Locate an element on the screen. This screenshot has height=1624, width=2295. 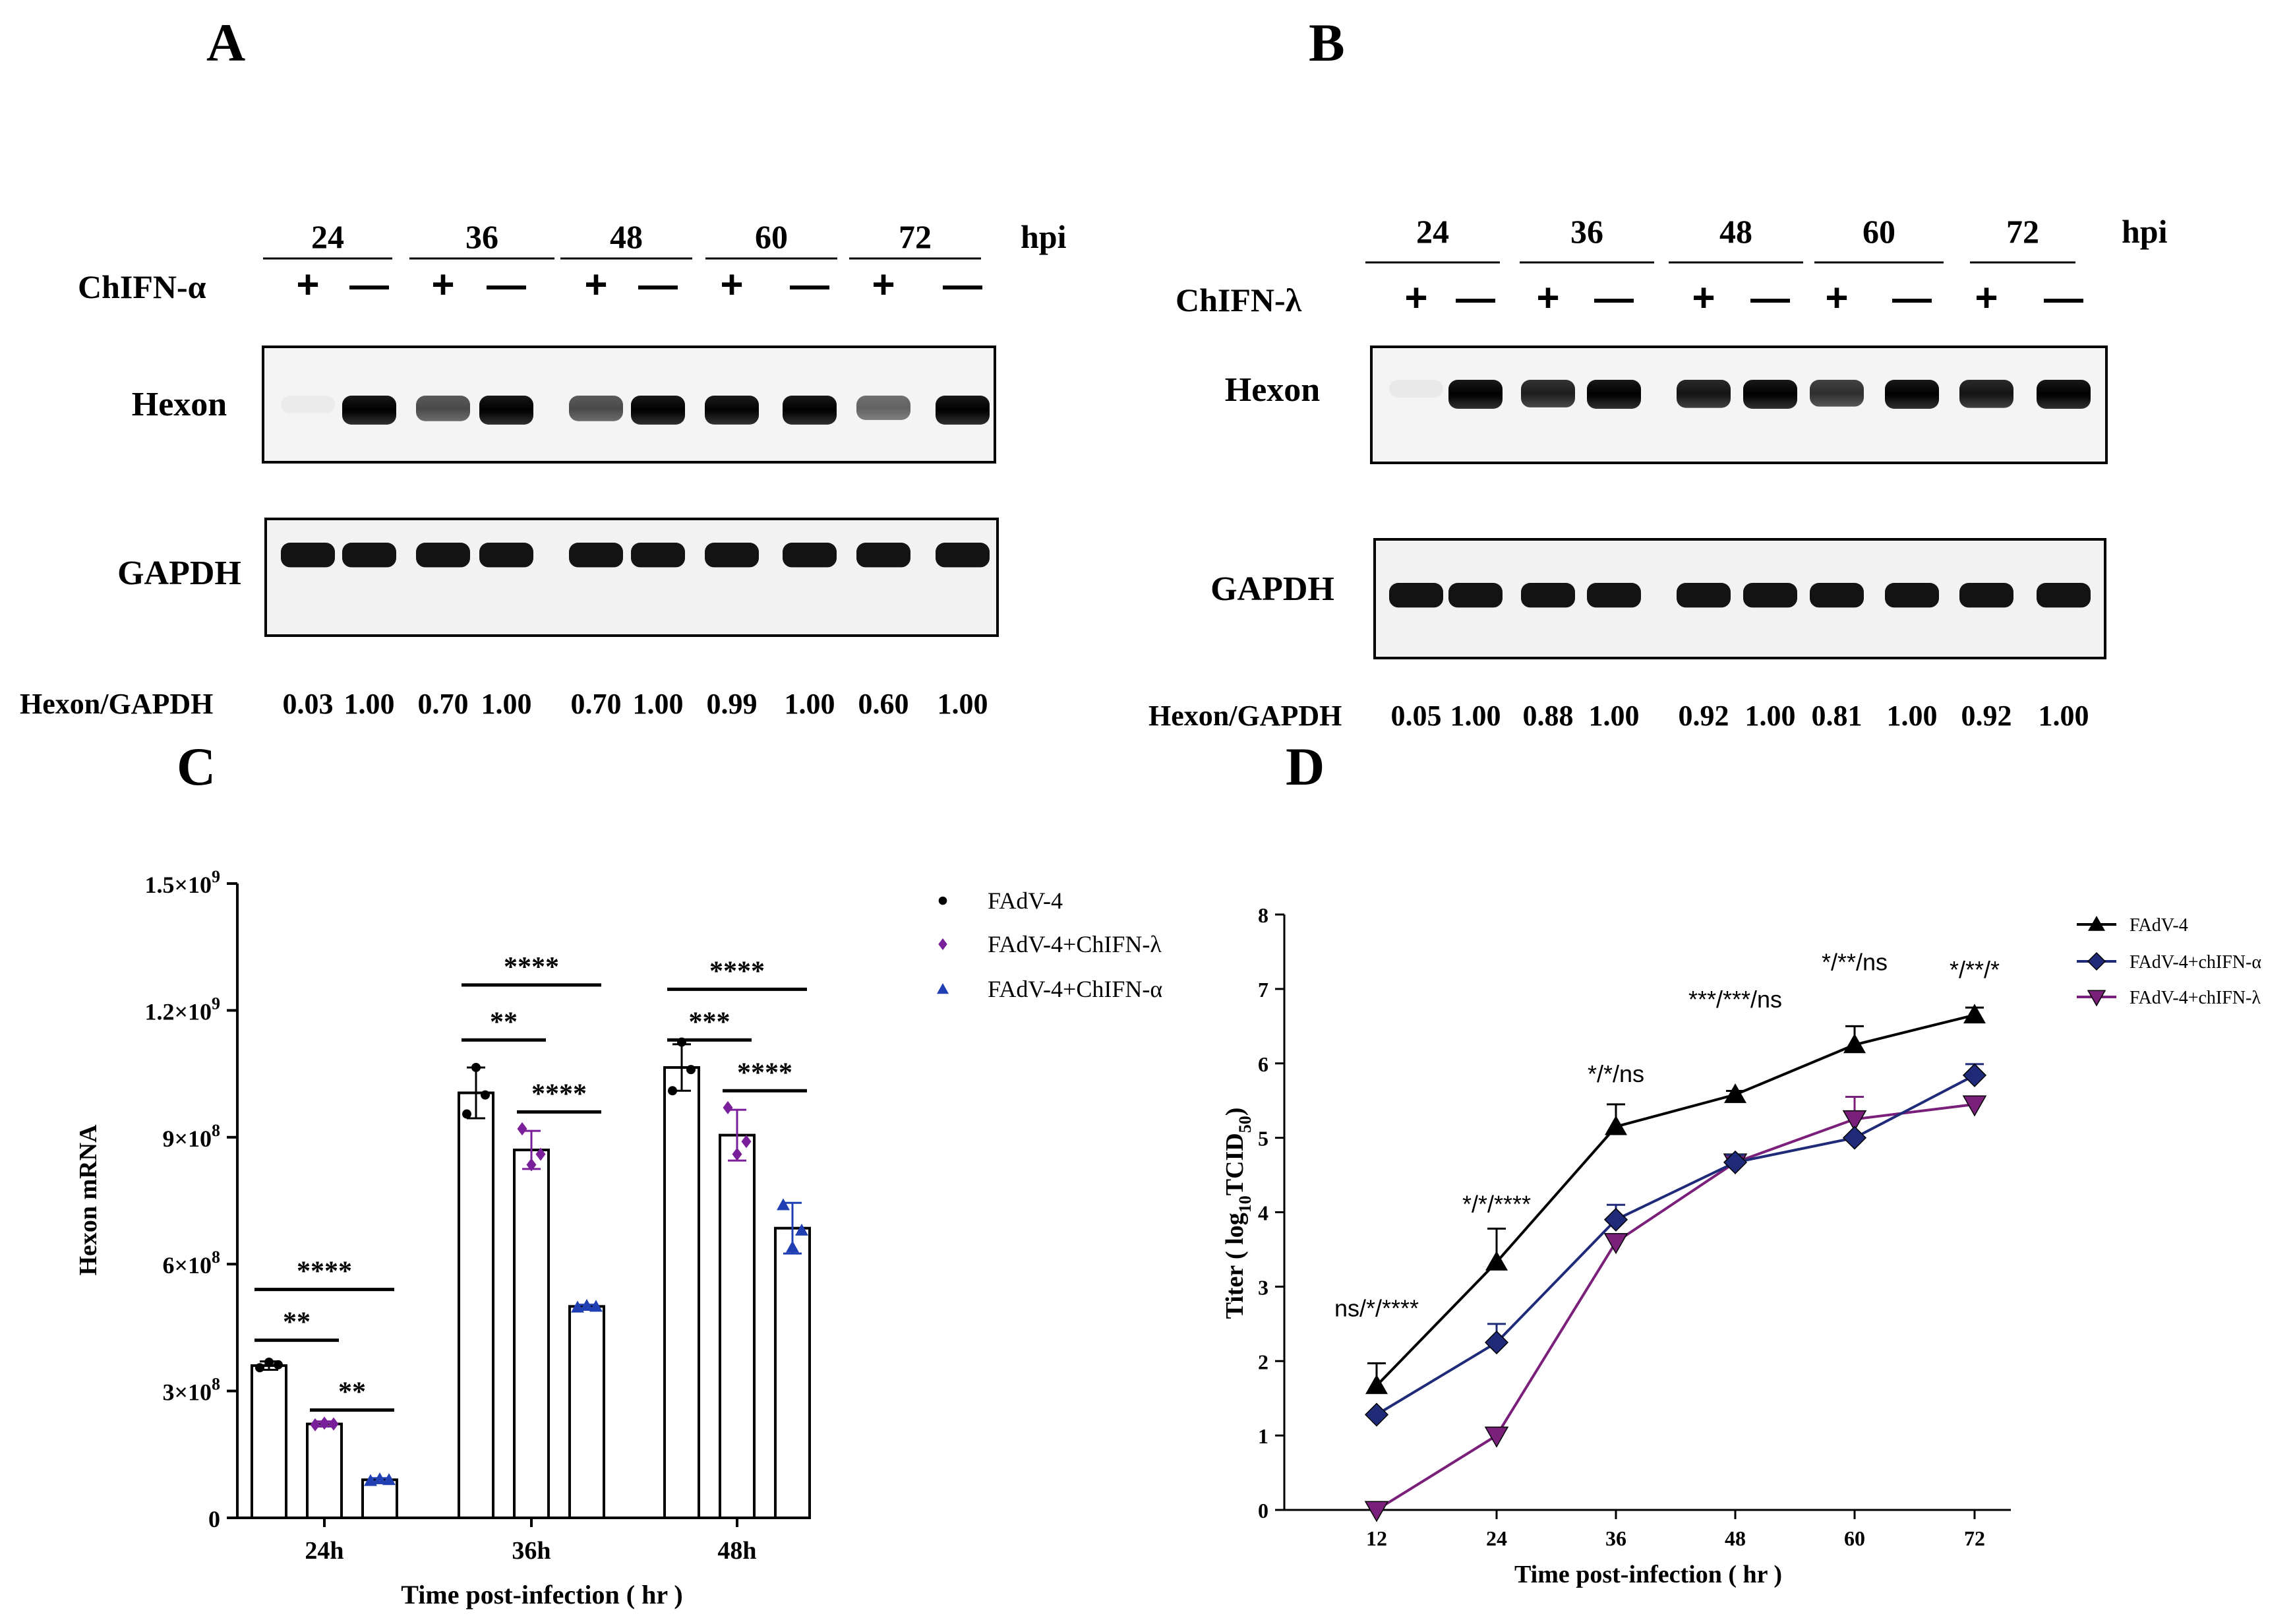
y-tick-label: 1.5×10⁹ is located at coordinates (182, 882).